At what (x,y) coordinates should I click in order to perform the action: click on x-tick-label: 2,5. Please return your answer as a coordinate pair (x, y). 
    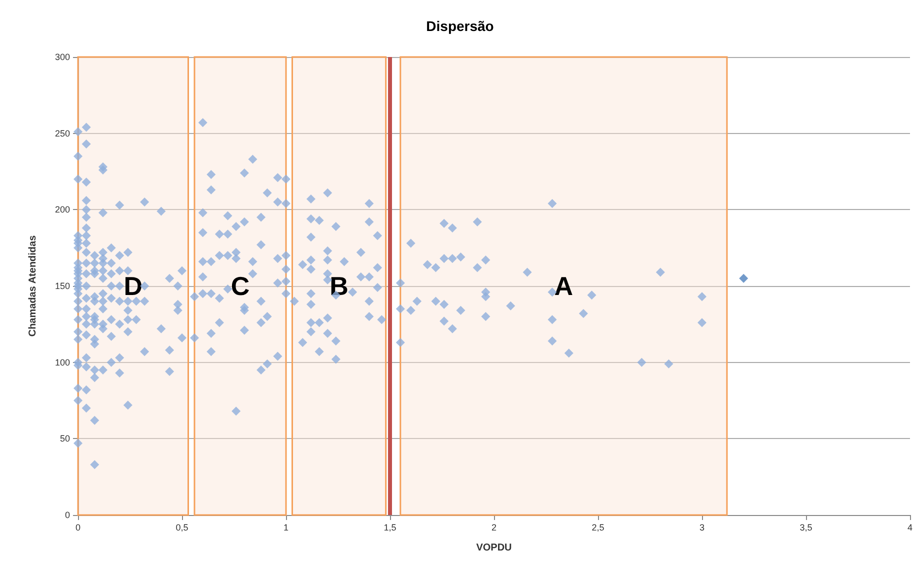
    Looking at the image, I should click on (598, 527).